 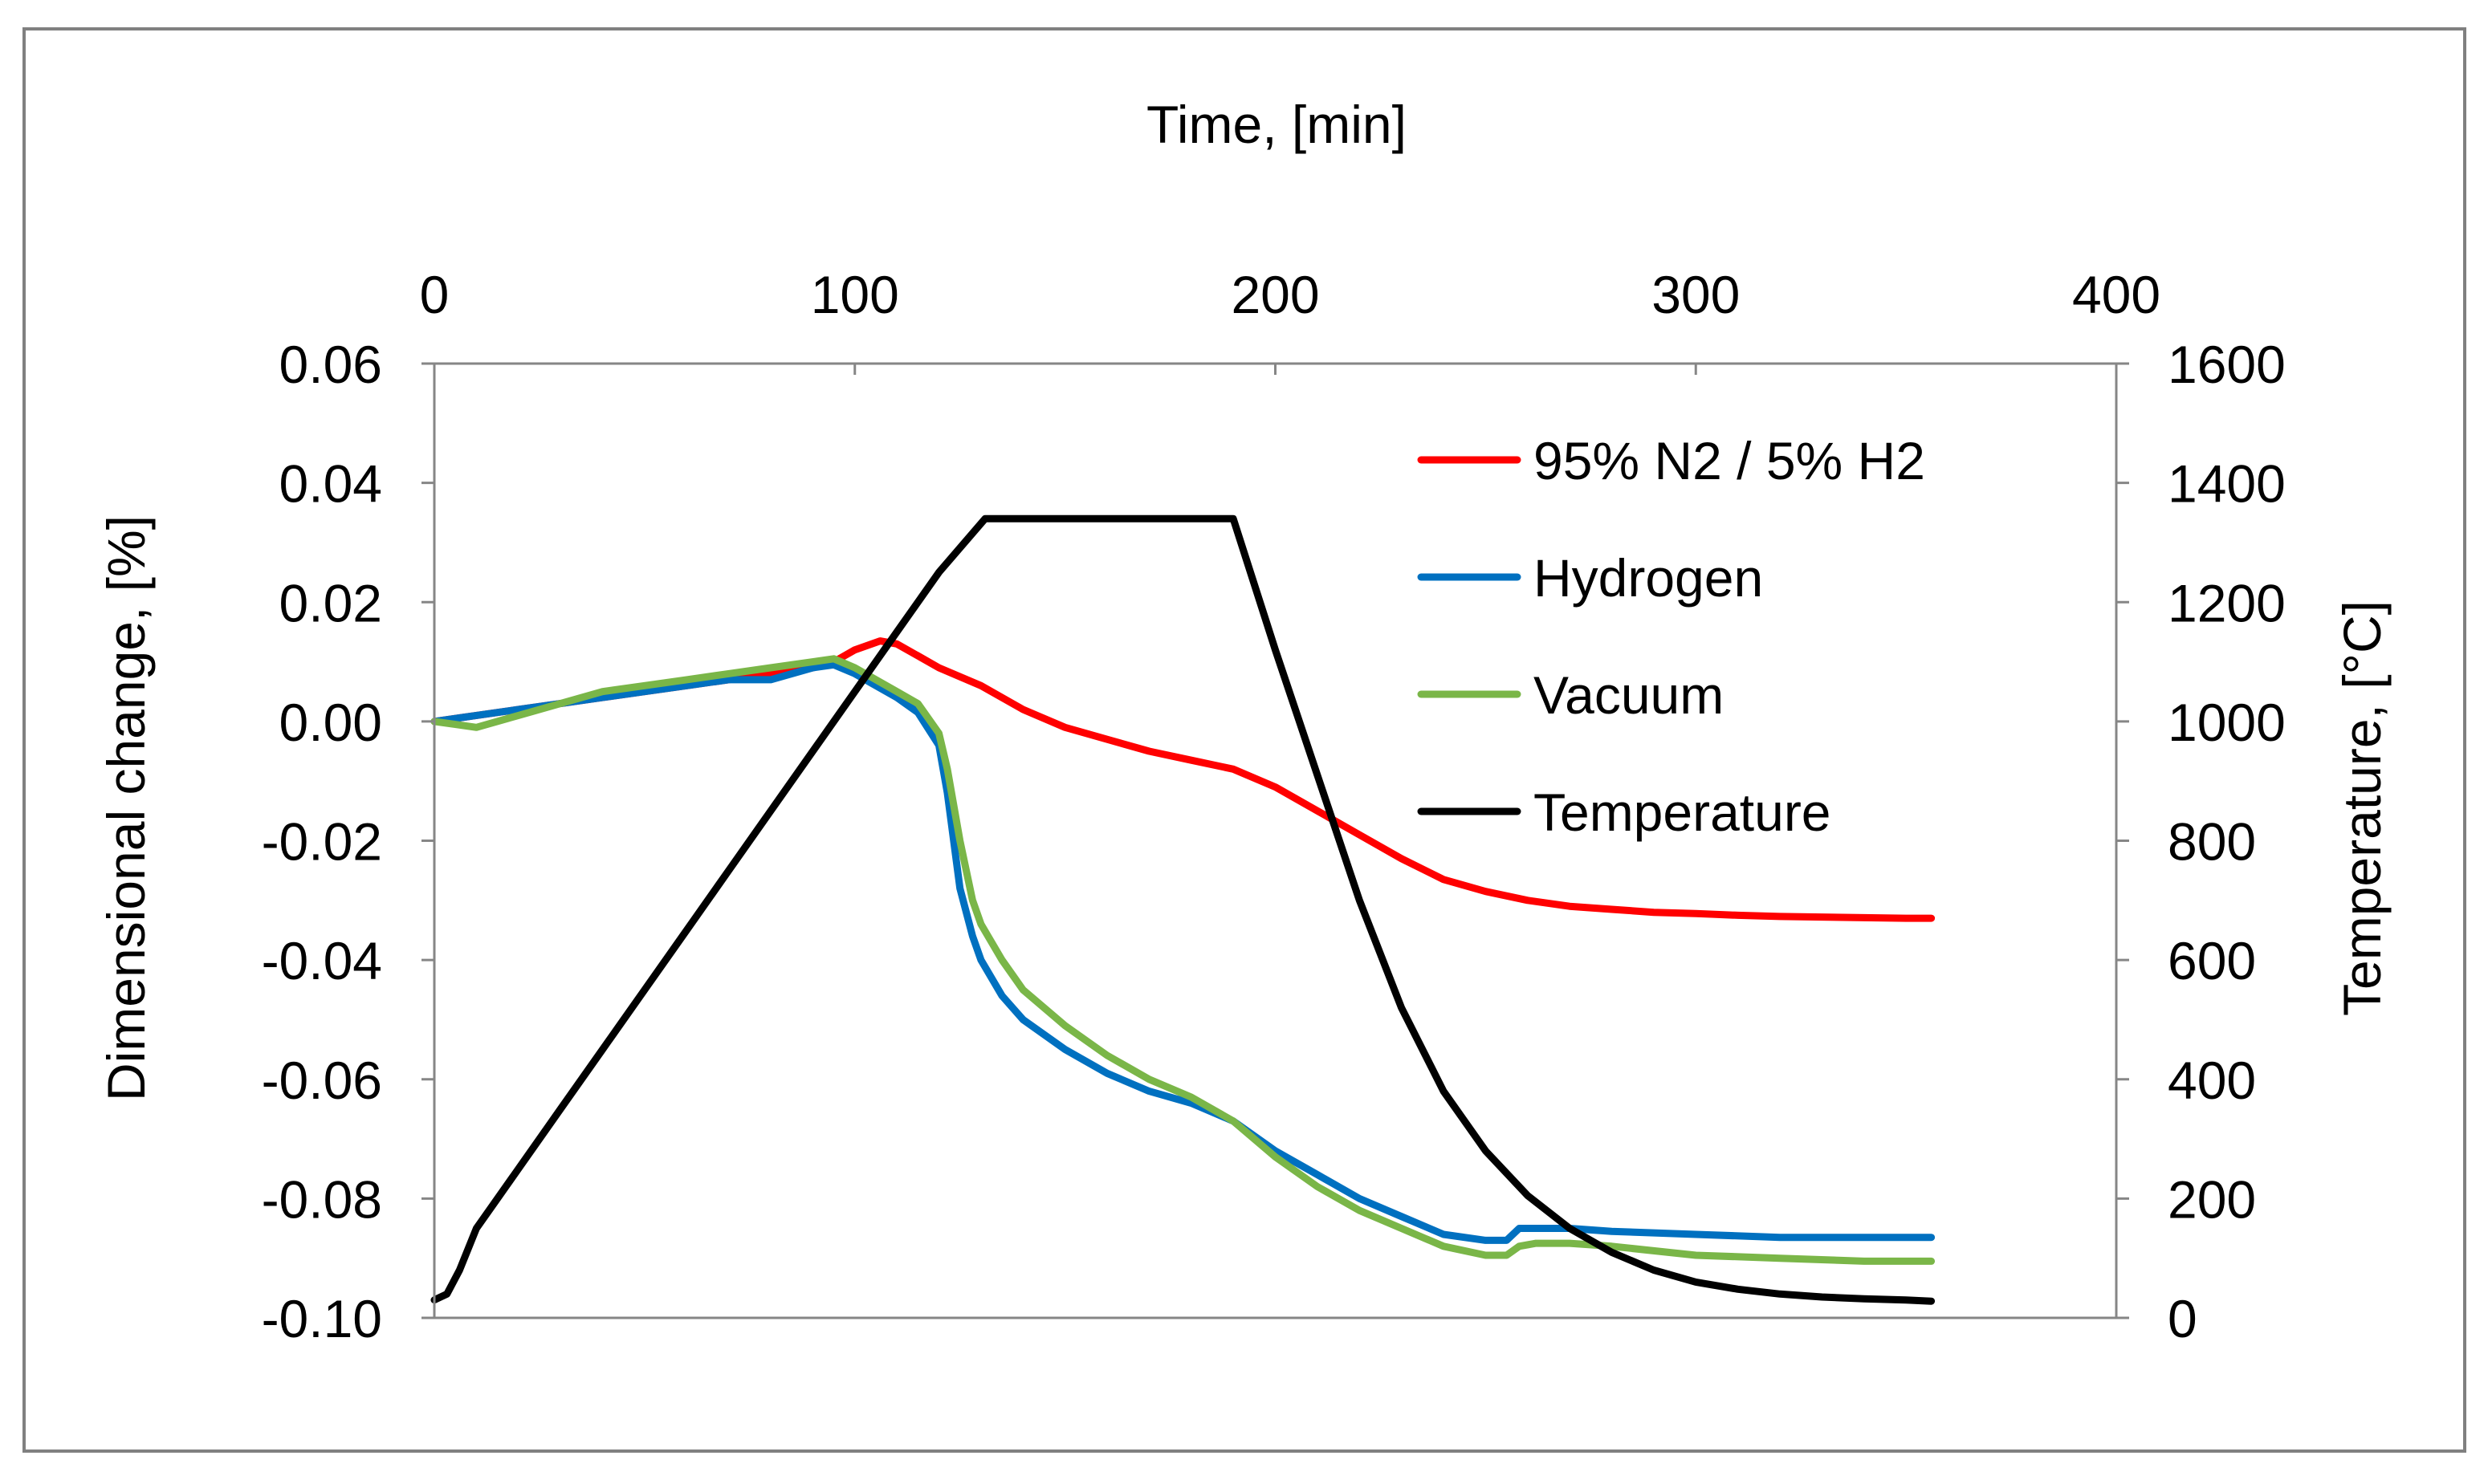 What do you see at coordinates (331, 602) in the screenshot?
I see `y-left-tick-label: 0.02` at bounding box center [331, 602].